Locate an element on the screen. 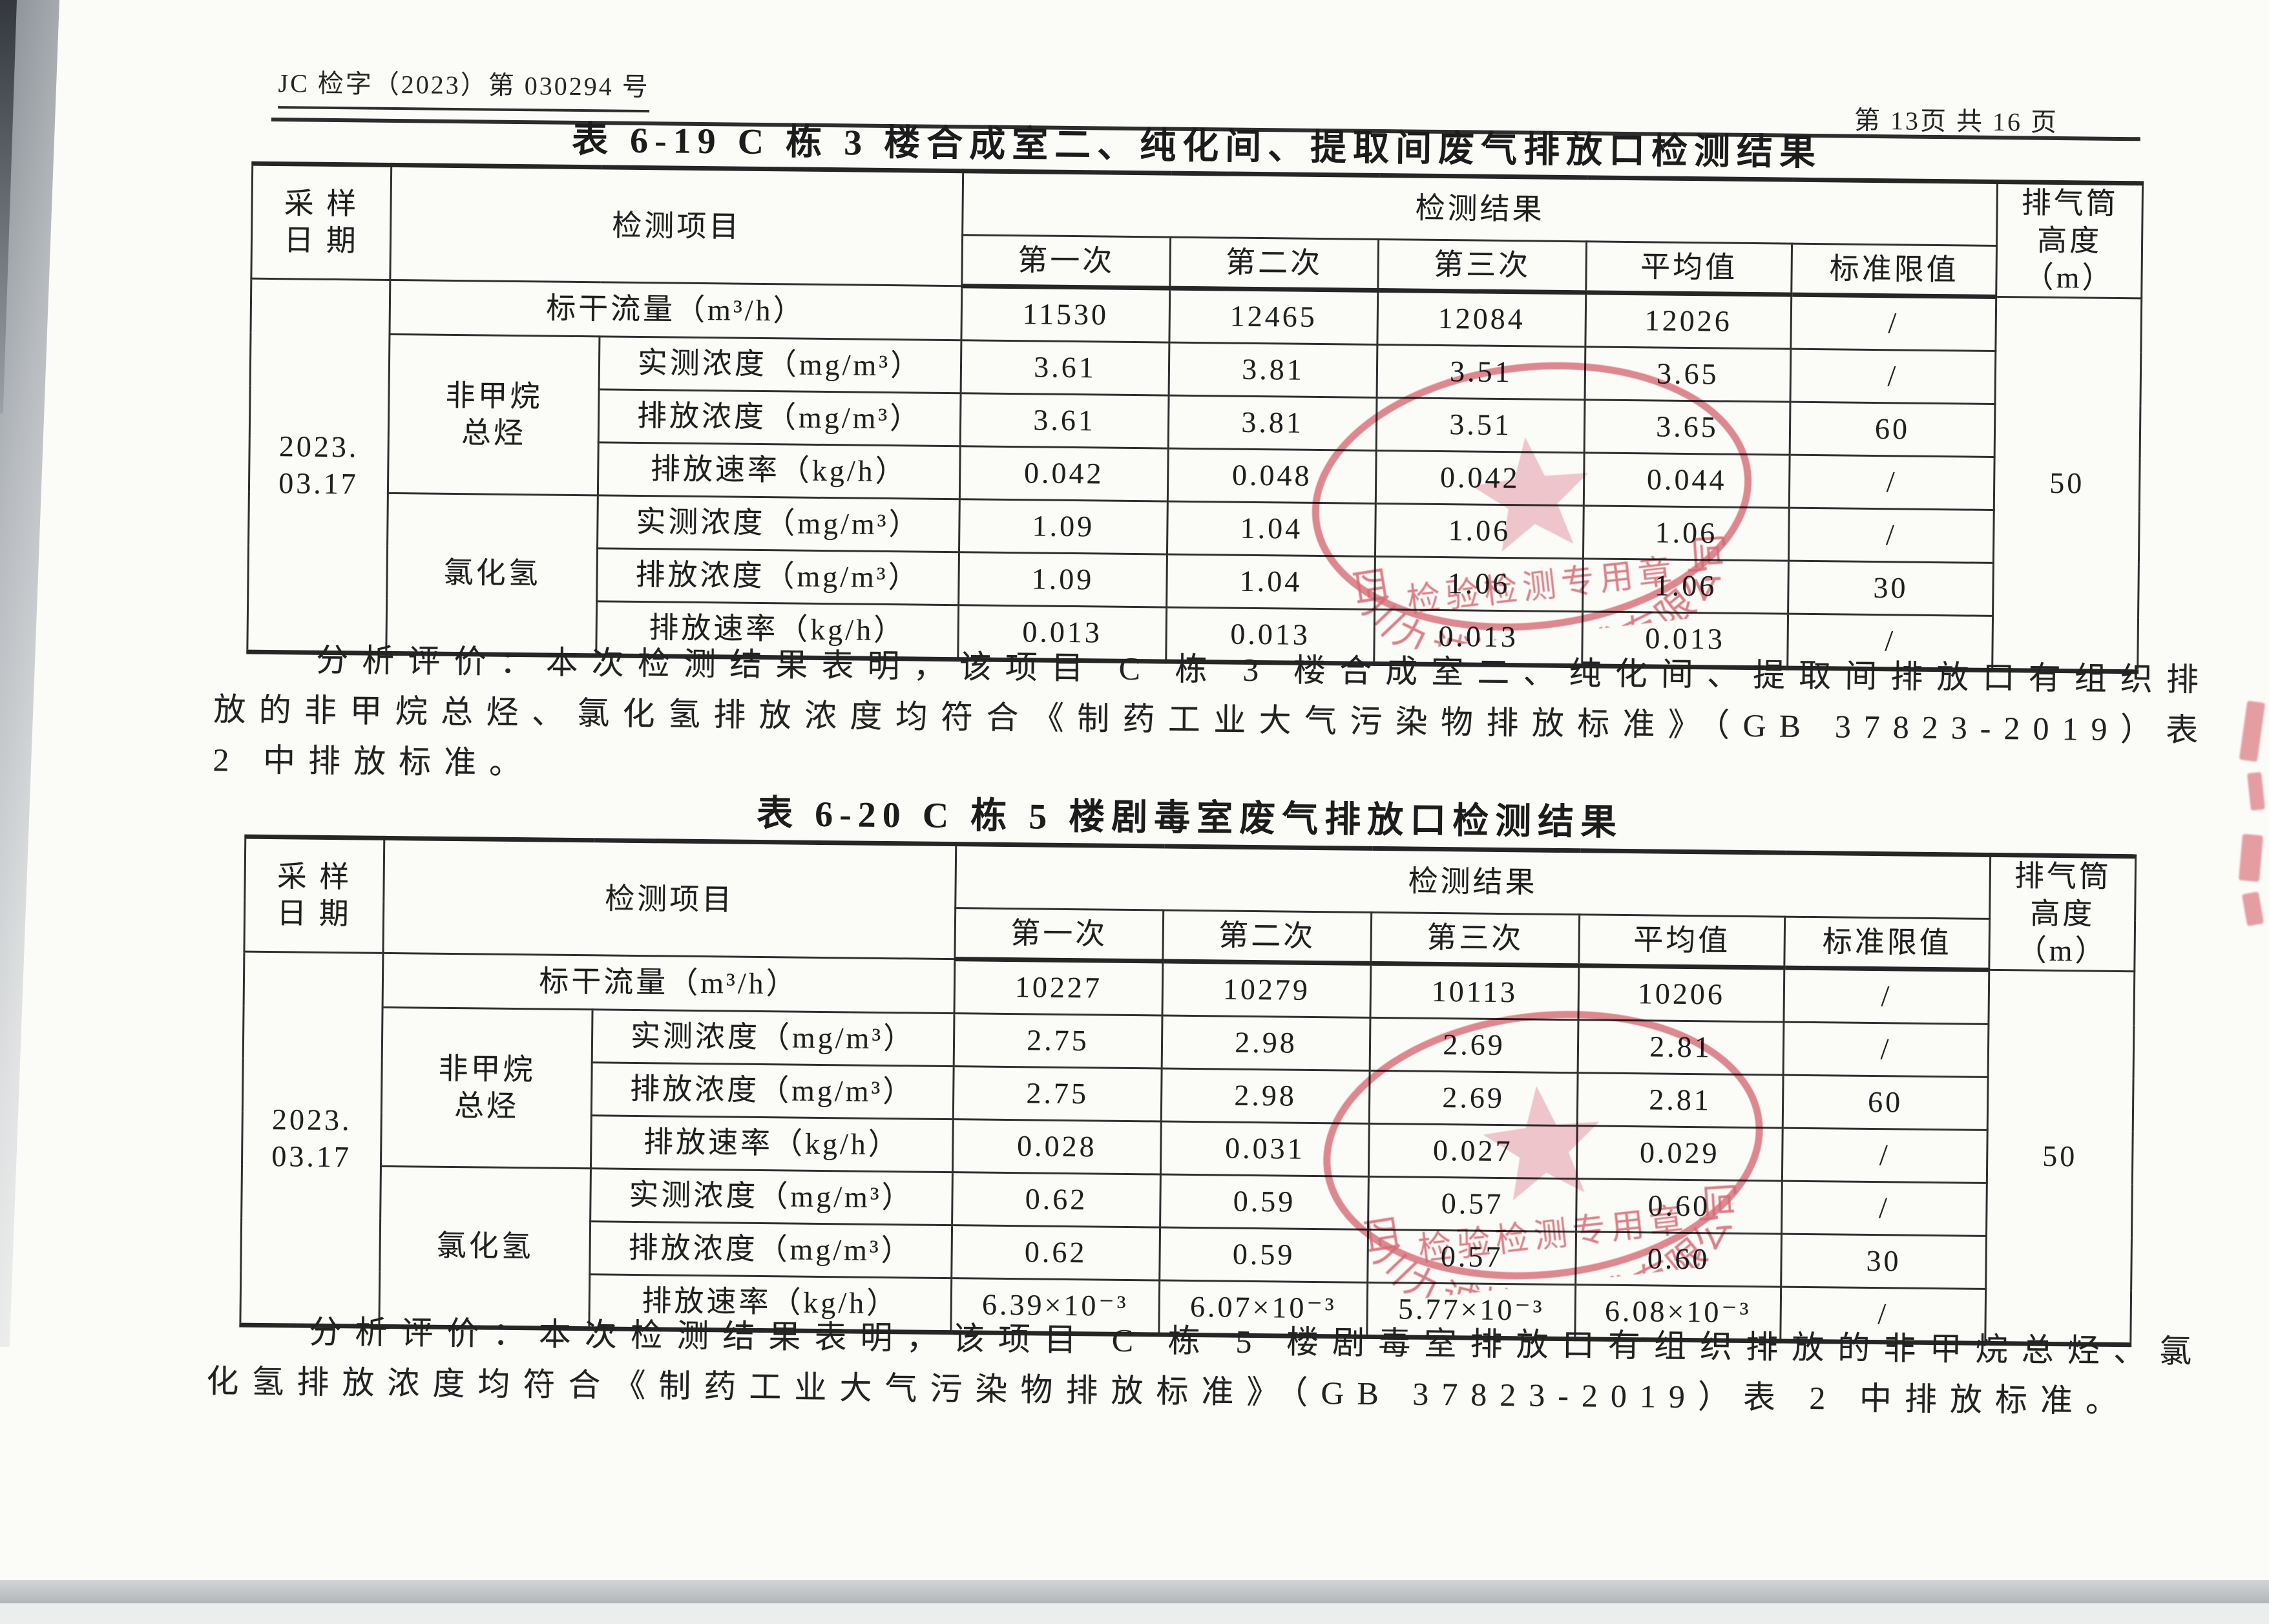  page-number: 第 13页 共 16 页 is located at coordinates (1956, 119).